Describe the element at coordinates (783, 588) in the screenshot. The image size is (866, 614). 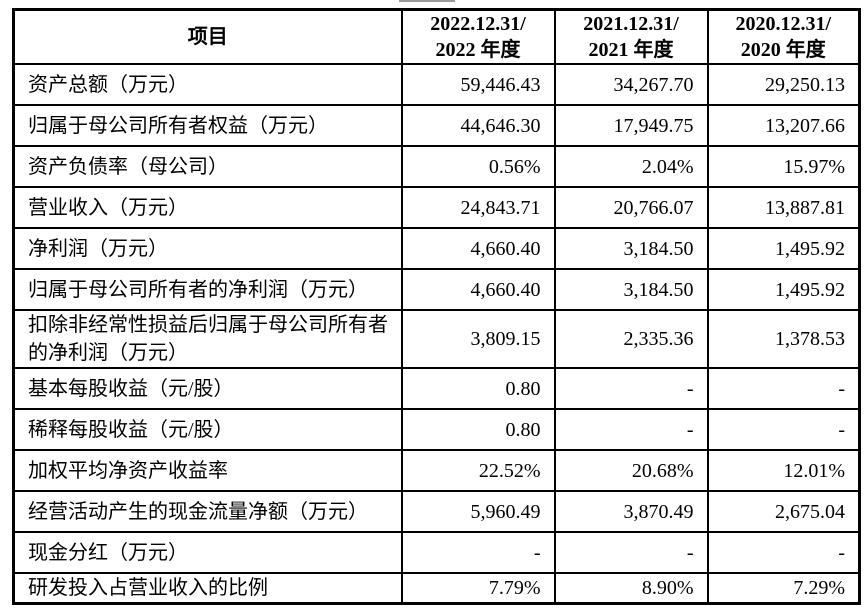
I see `row-value: 7.29%` at that location.